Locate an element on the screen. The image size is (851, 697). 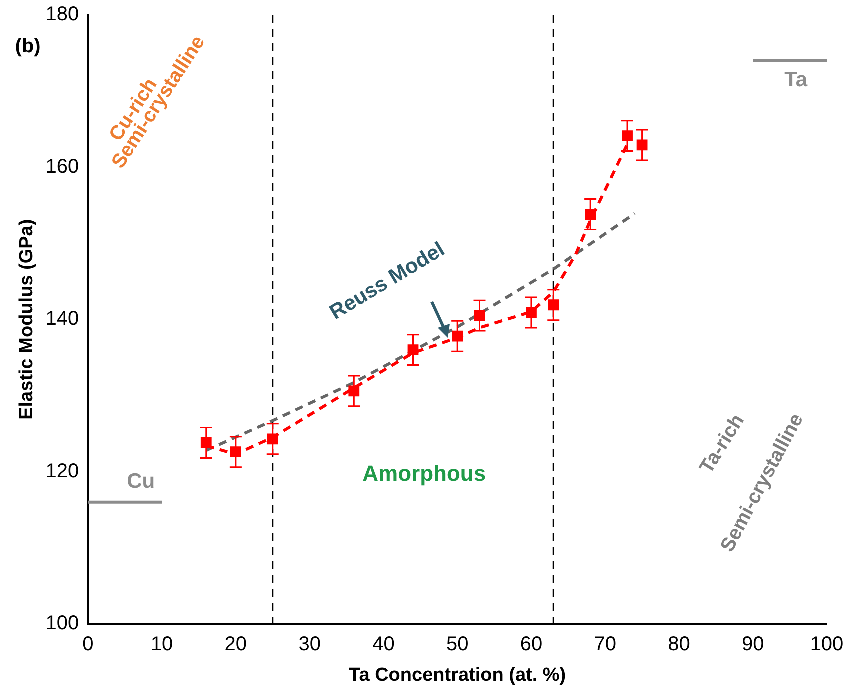
x-tick-label: 80 is located at coordinates (679, 645).